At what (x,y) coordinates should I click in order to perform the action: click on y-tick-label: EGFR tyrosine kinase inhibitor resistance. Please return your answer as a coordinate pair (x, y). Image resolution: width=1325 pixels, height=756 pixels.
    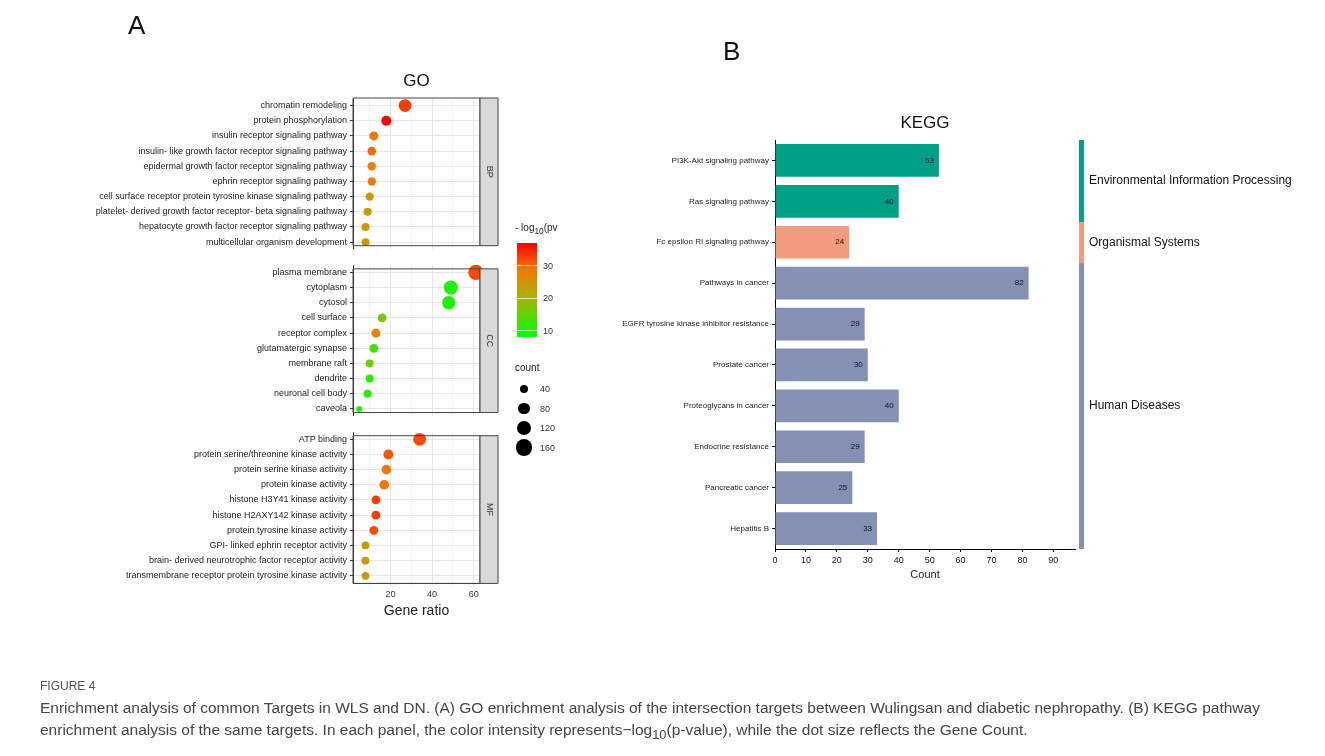
    Looking at the image, I should click on (696, 324).